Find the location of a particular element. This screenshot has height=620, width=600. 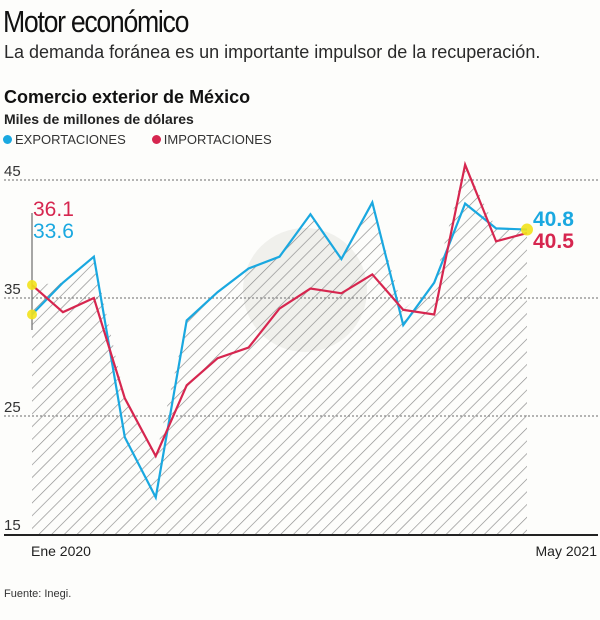

y-tick-label: 25 is located at coordinates (12, 407).